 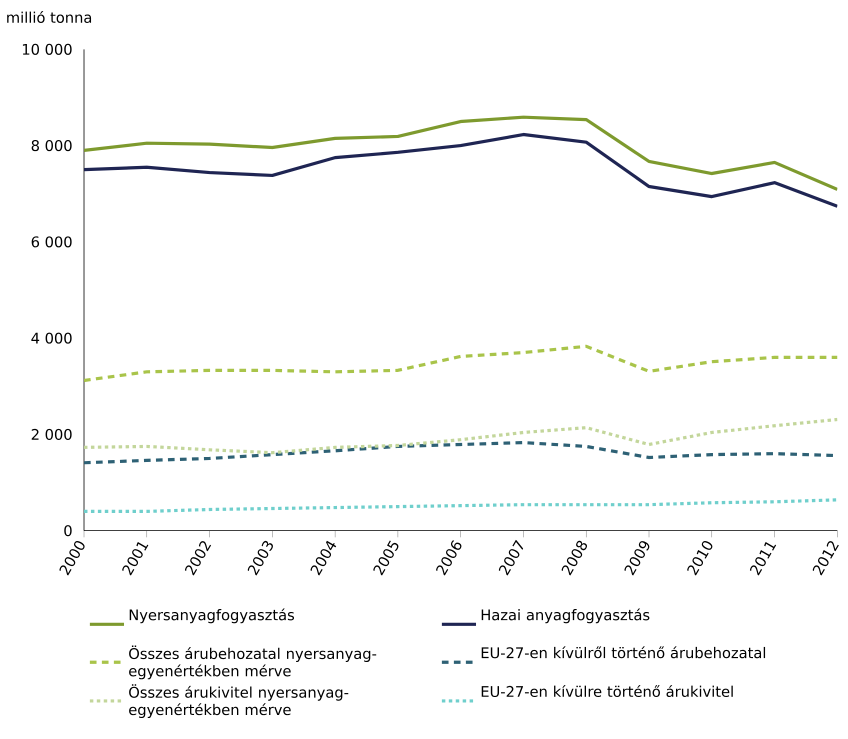 What do you see at coordinates (624, 652) in the screenshot?
I see `legend-label: EU-27-en kívülről történő árubehozatal` at bounding box center [624, 652].